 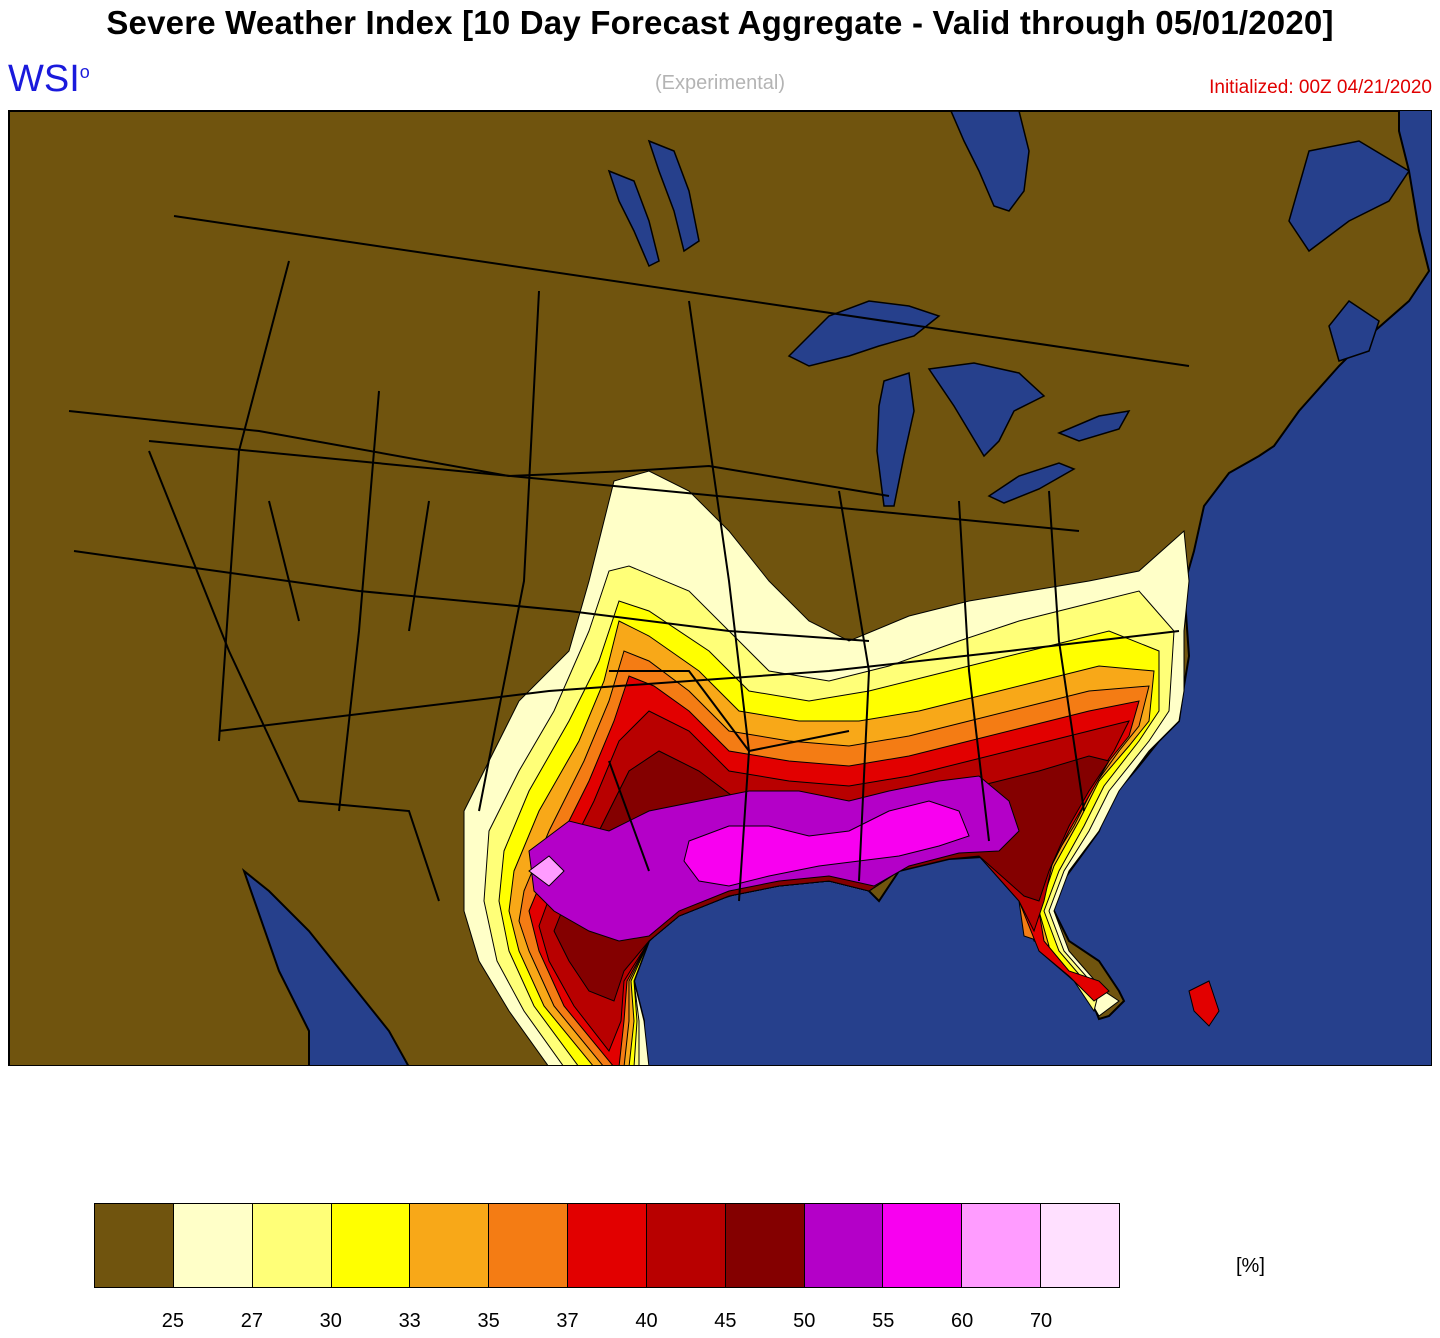 I want to click on great-lakes, so click(x=959, y=403).